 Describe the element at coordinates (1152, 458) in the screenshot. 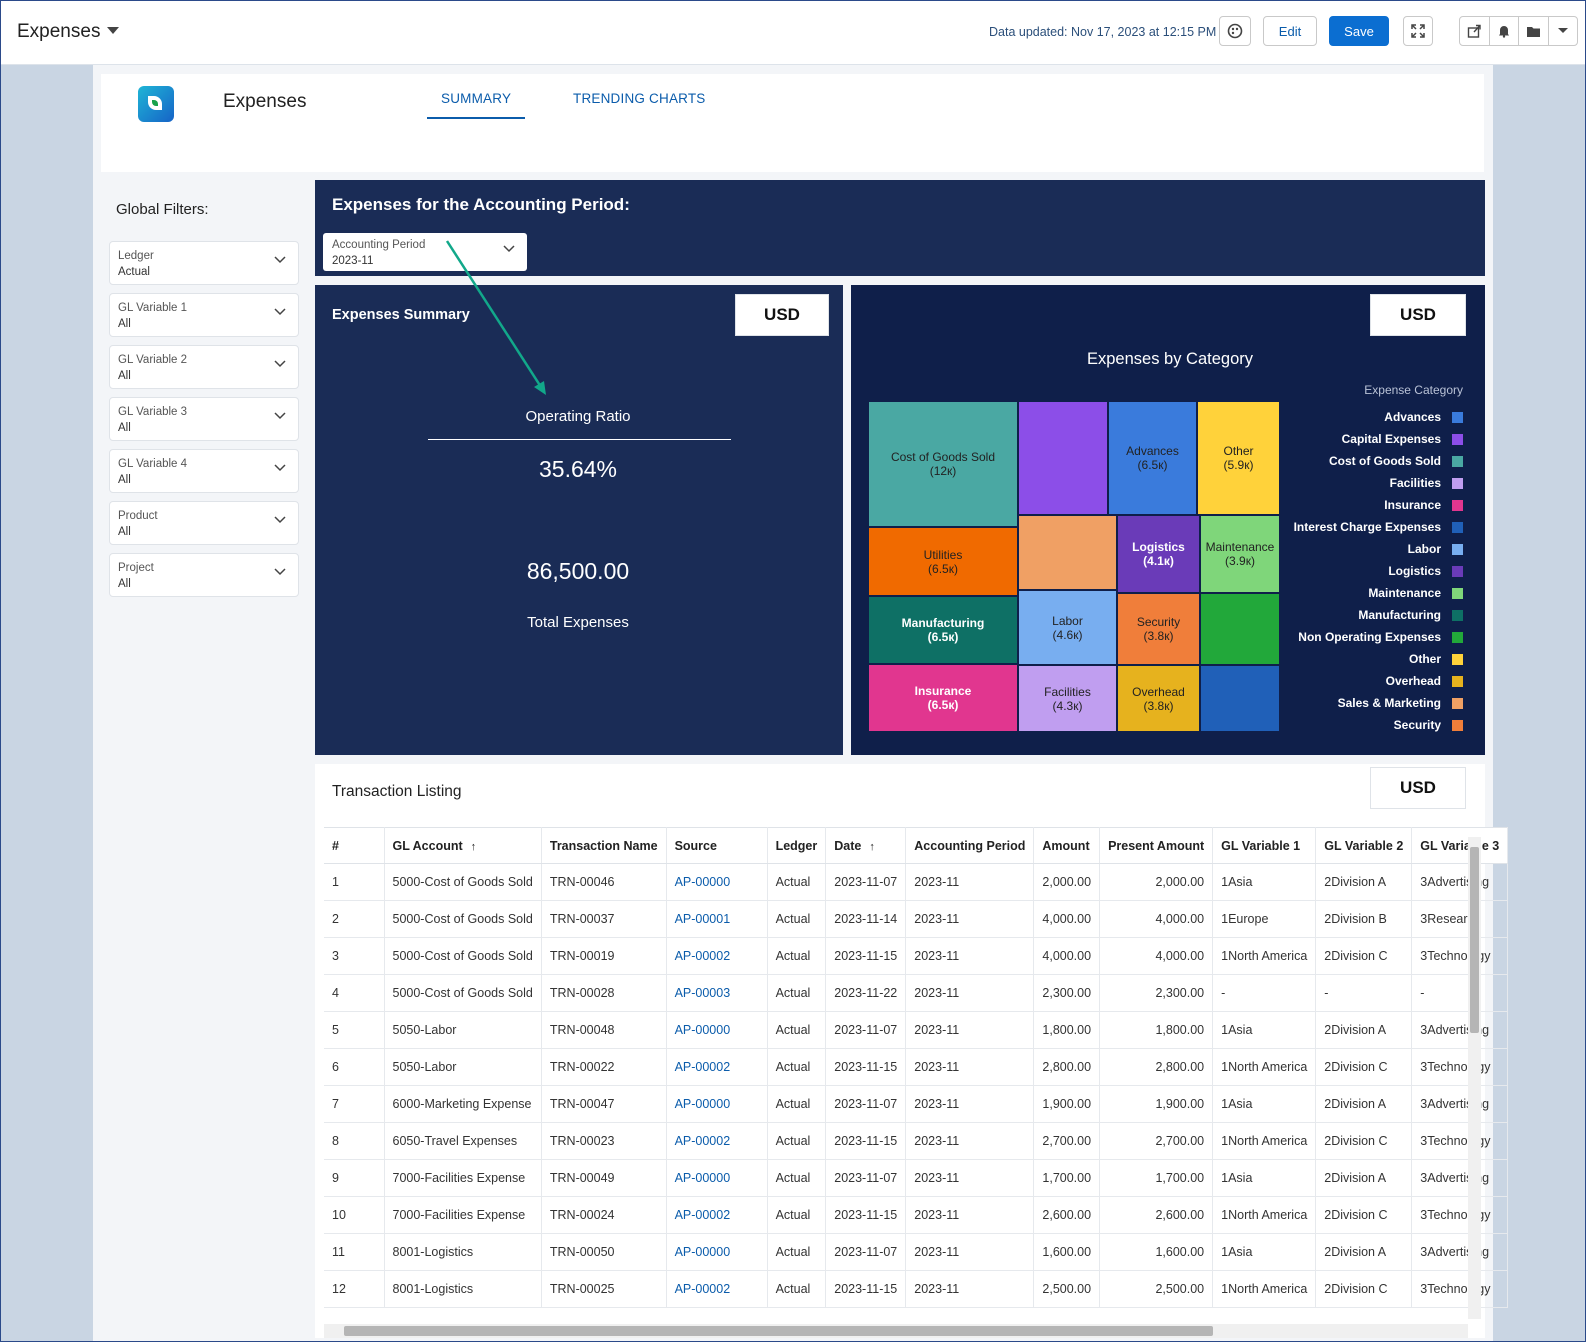

I see `treemap-cell-advances: Advances (6.5к)` at that location.